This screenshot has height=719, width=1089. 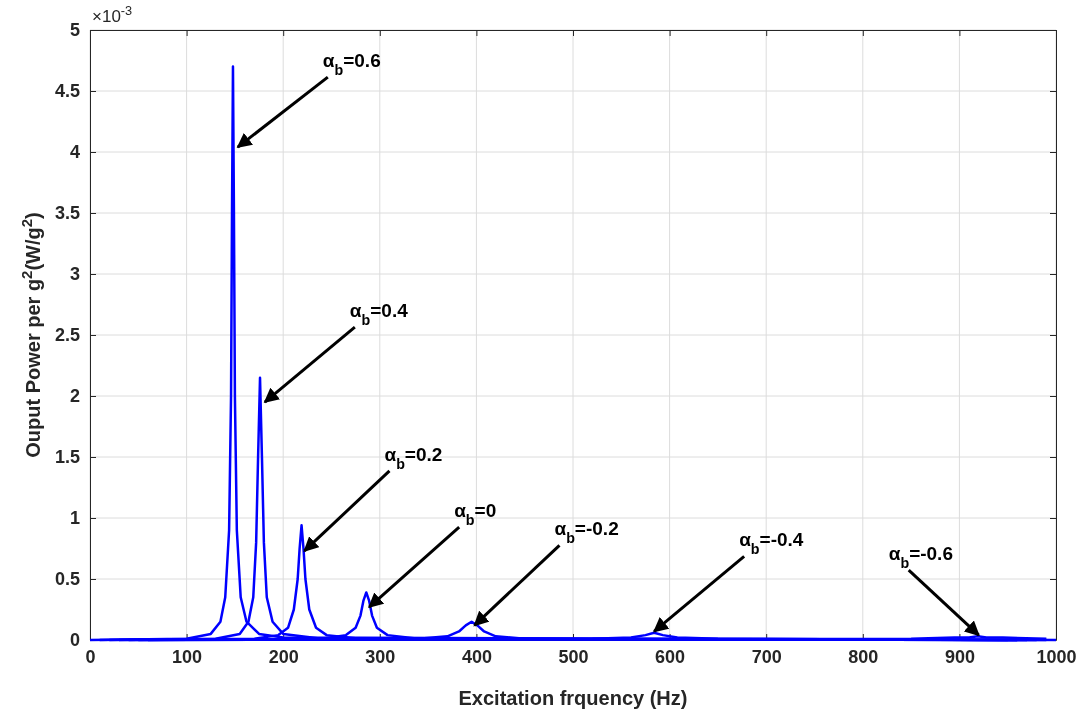 I want to click on y-tick-label: 3, so click(x=74, y=274).